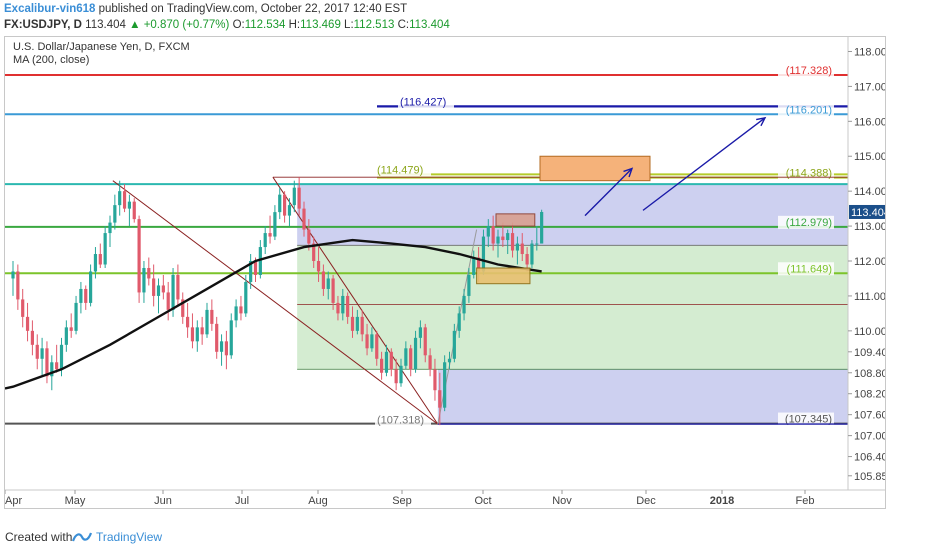  What do you see at coordinates (503, 276) in the screenshot?
I see `support-box` at bounding box center [503, 276].